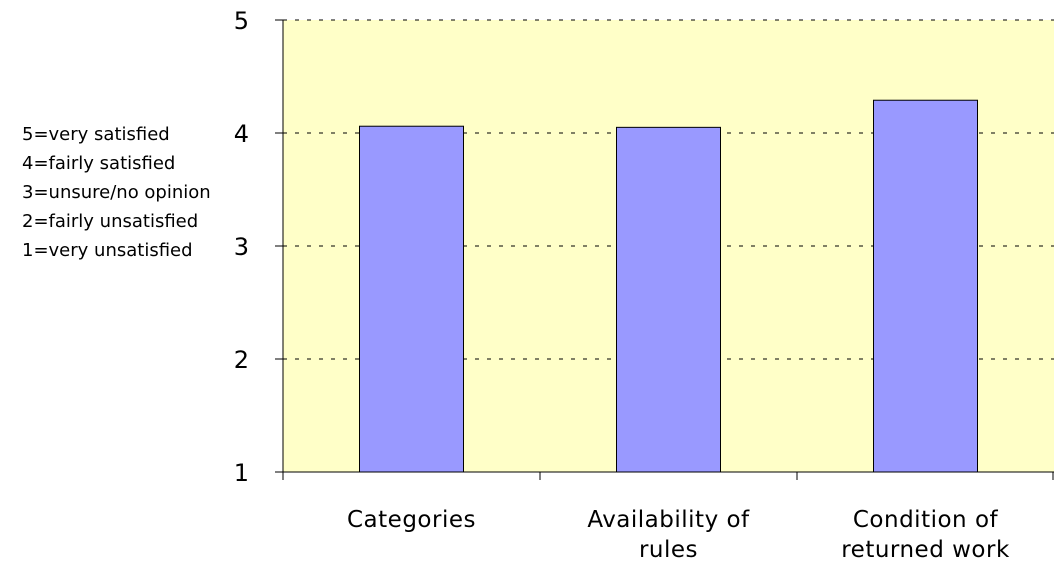  What do you see at coordinates (241, 21) in the screenshot?
I see `y-tick-label: 5` at bounding box center [241, 21].